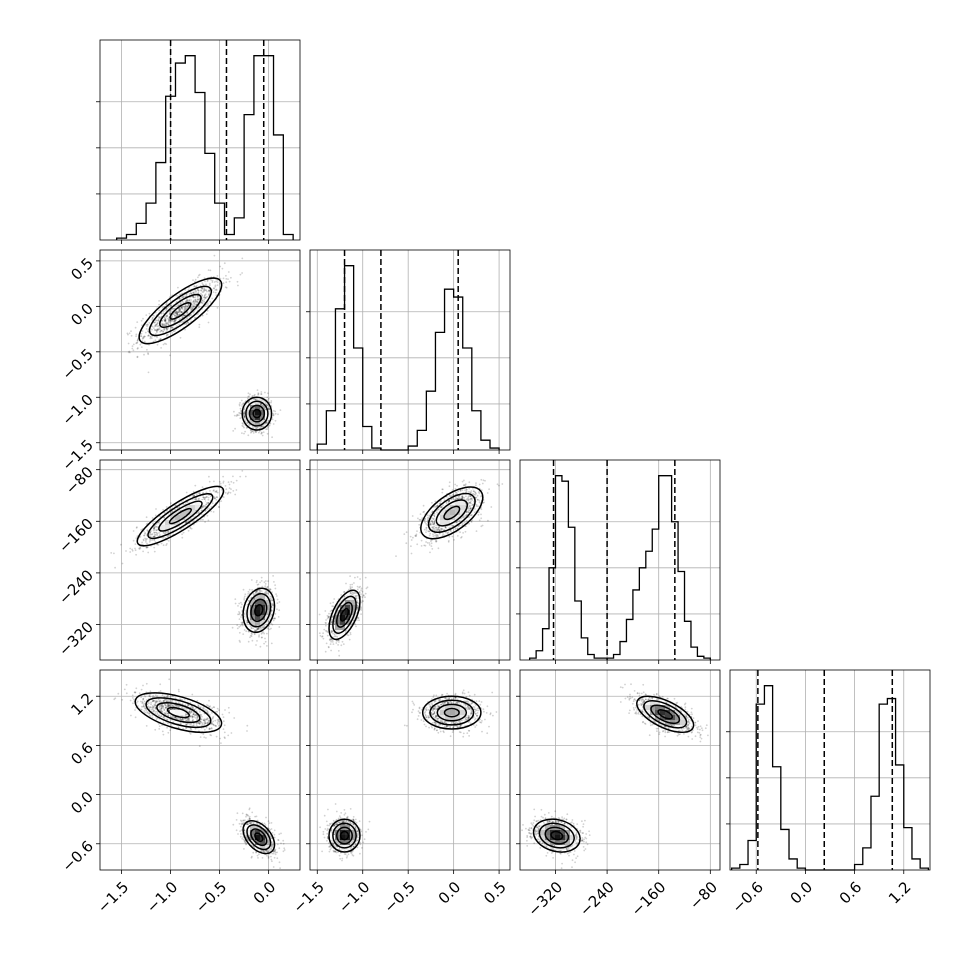 Image resolution: width=970 pixels, height=970 pixels. I want to click on panel-frame, so click(830, 770).